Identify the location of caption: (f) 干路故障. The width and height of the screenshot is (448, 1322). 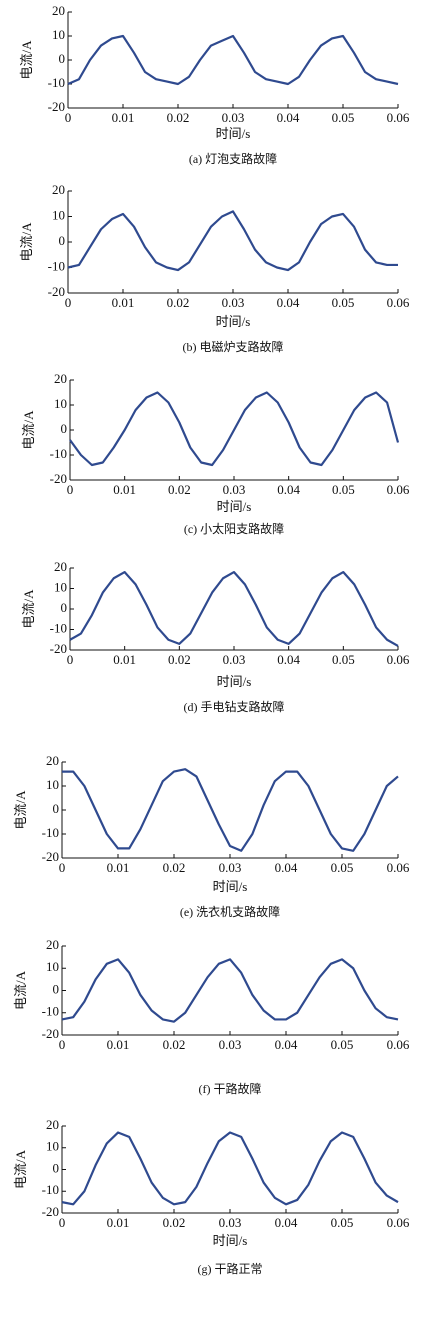
(230, 1088).